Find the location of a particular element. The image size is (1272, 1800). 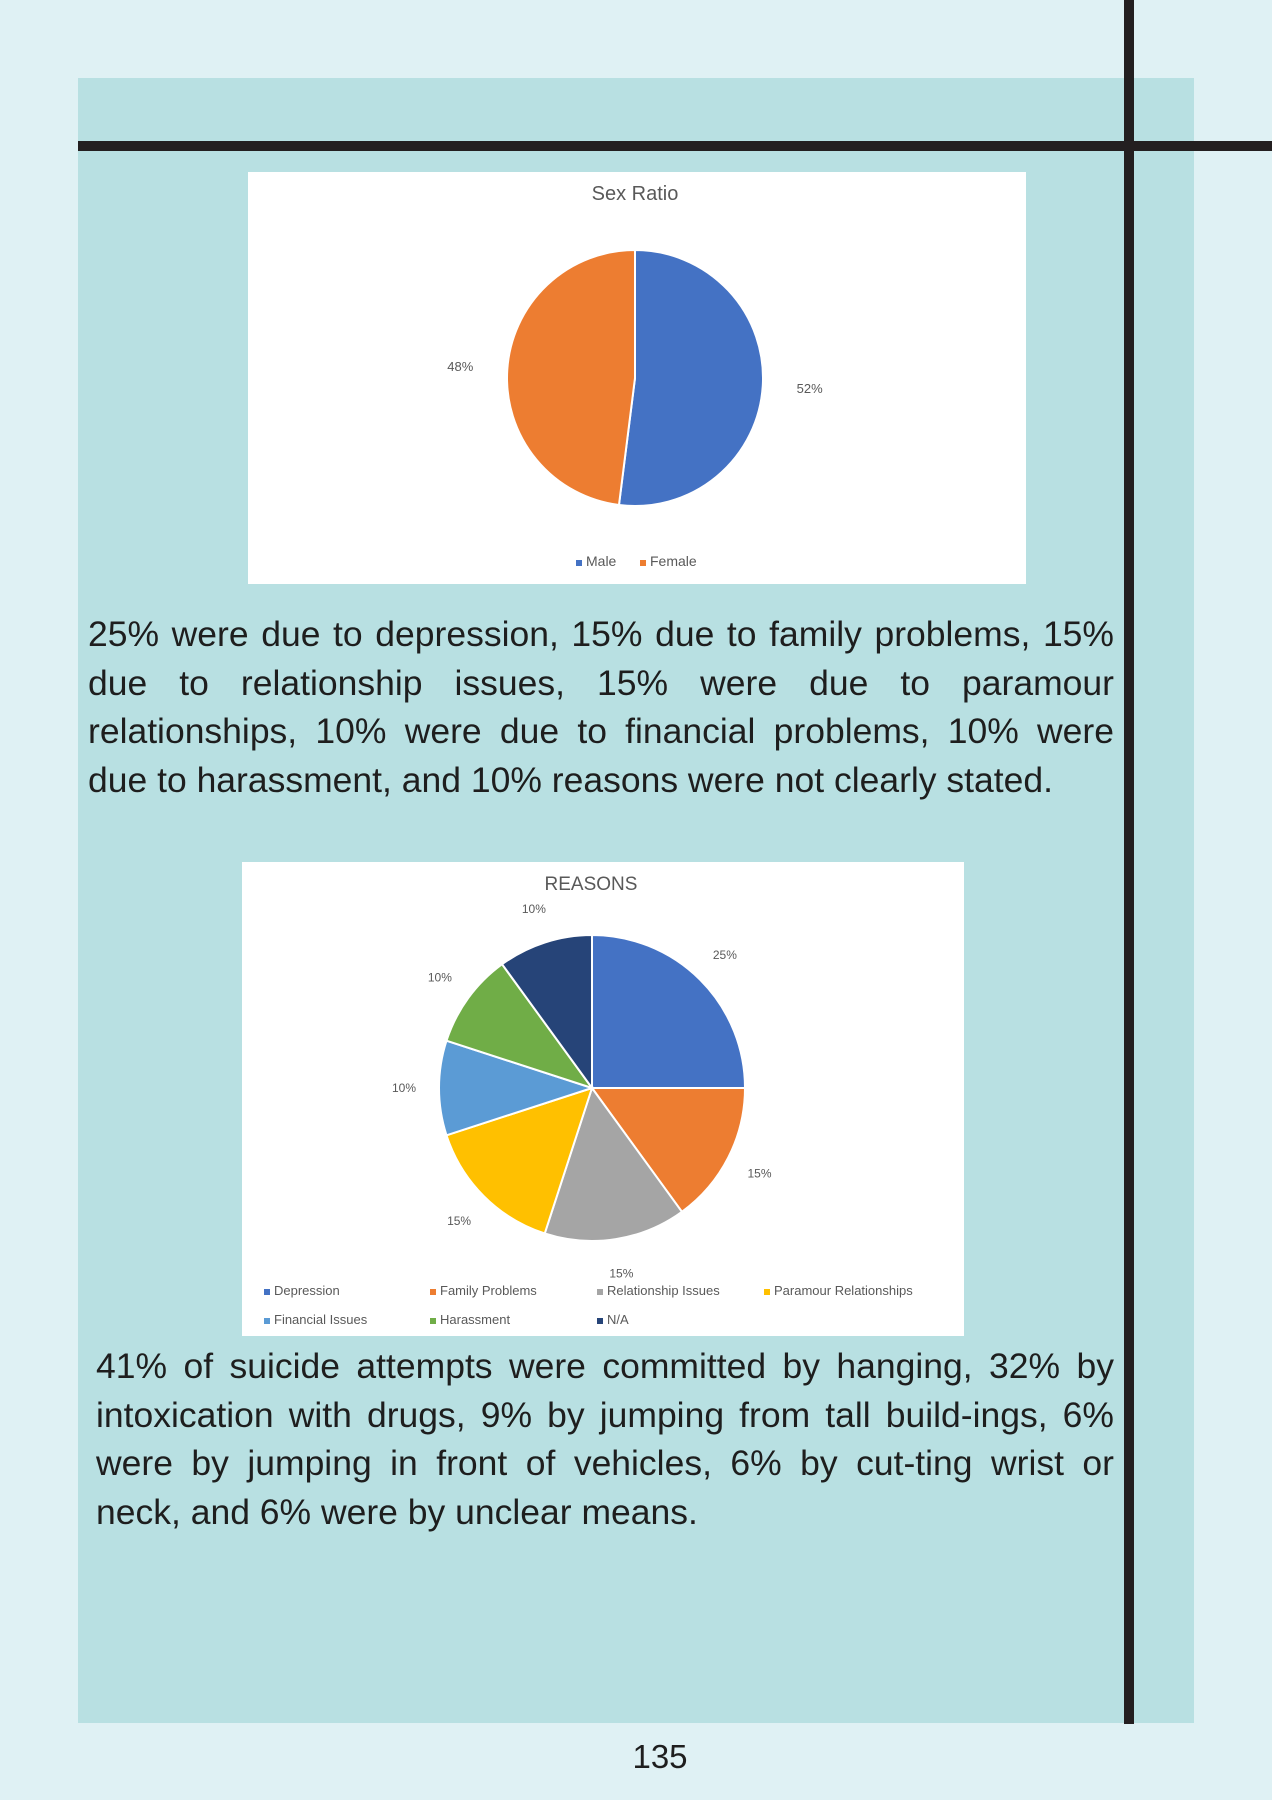

pie-slice-female is located at coordinates (571, 377).